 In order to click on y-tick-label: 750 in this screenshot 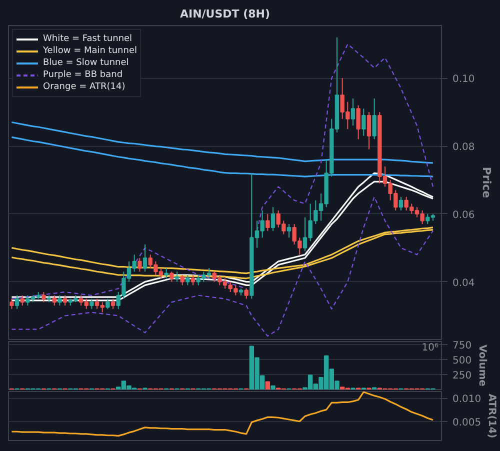, I will do `click(462, 346)`.